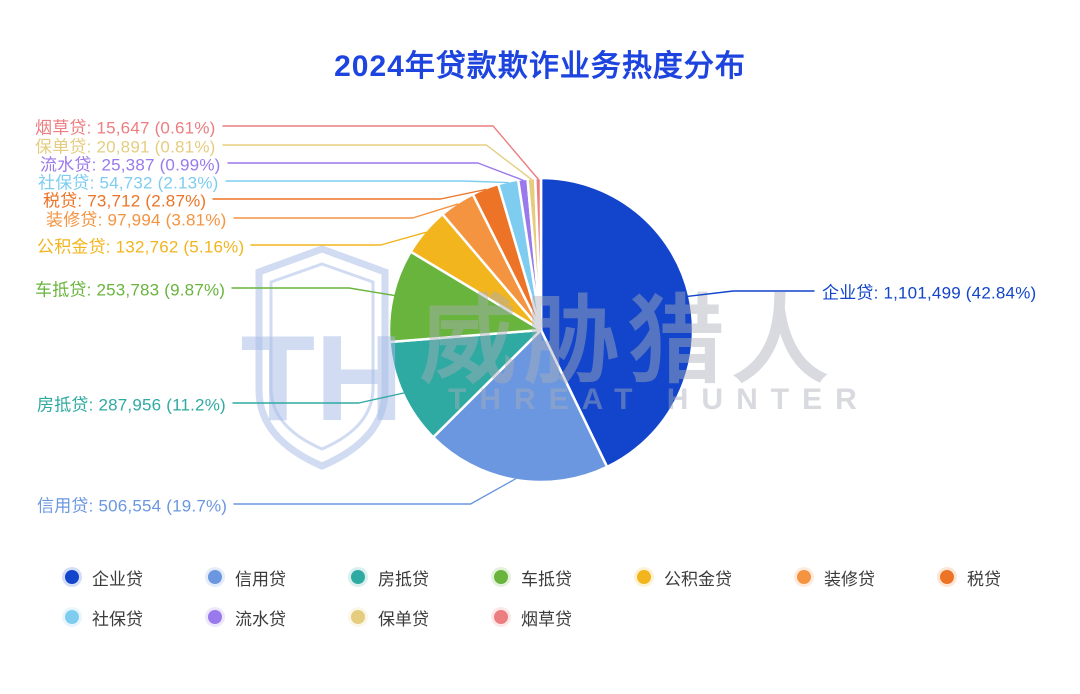  What do you see at coordinates (141, 247) in the screenshot?
I see `slice-label-4: 公积金贷: 132,762 (5.16%)` at bounding box center [141, 247].